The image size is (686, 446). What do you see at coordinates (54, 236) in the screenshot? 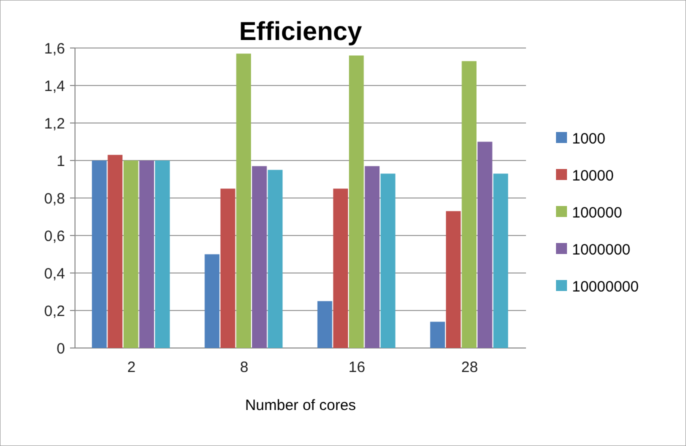
I see `y-tick-label: 0,6` at bounding box center [54, 236].